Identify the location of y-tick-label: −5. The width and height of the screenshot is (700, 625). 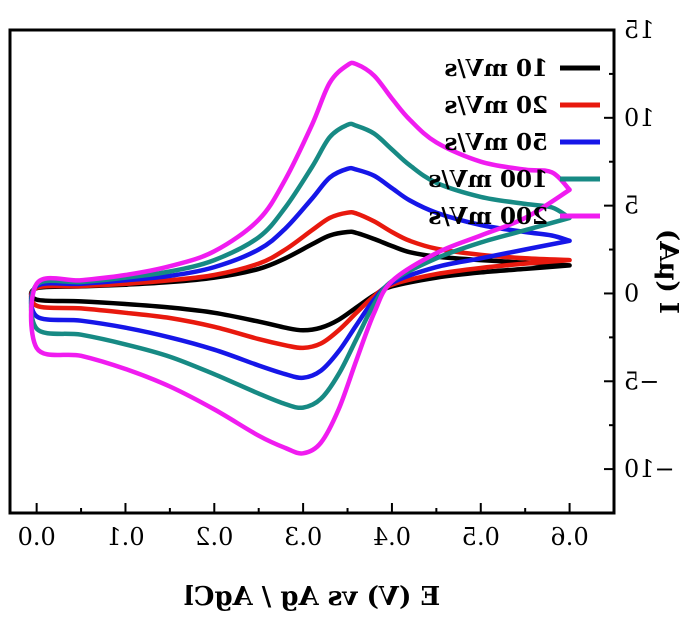
(641, 381).